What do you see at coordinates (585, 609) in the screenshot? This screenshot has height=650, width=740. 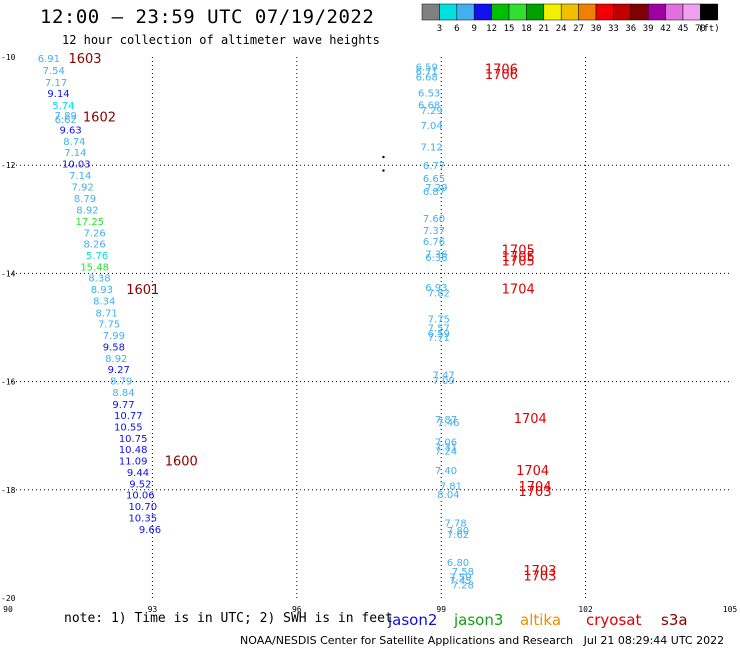 I see `x-tick-label: 102` at bounding box center [585, 609].